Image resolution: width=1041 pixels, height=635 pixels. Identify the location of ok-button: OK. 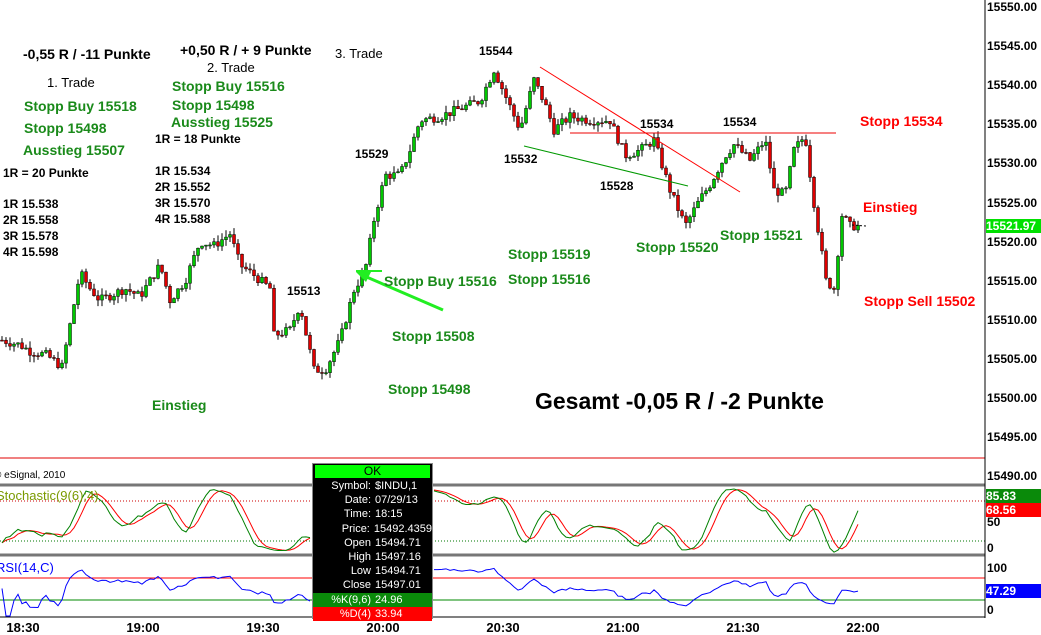
(372, 471).